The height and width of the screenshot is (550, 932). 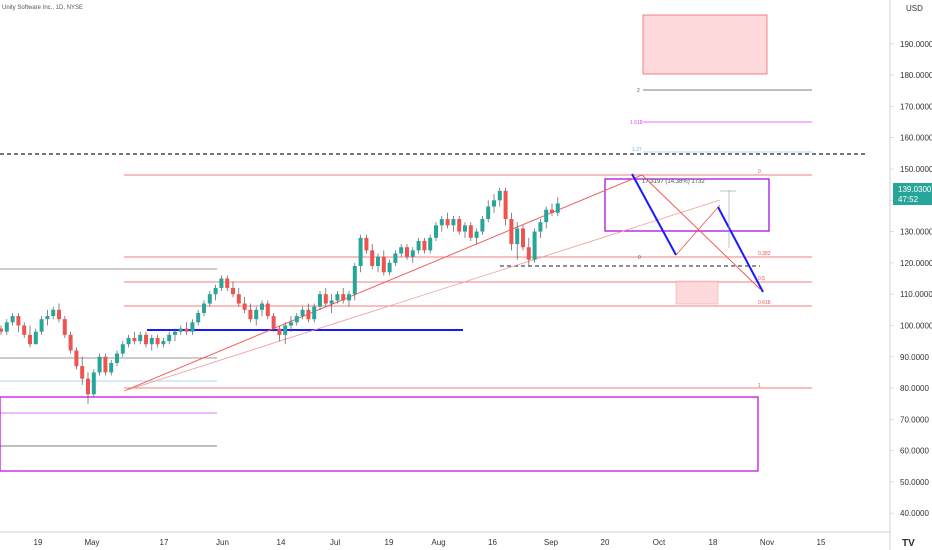 I want to click on target-zone-top, so click(x=705, y=44).